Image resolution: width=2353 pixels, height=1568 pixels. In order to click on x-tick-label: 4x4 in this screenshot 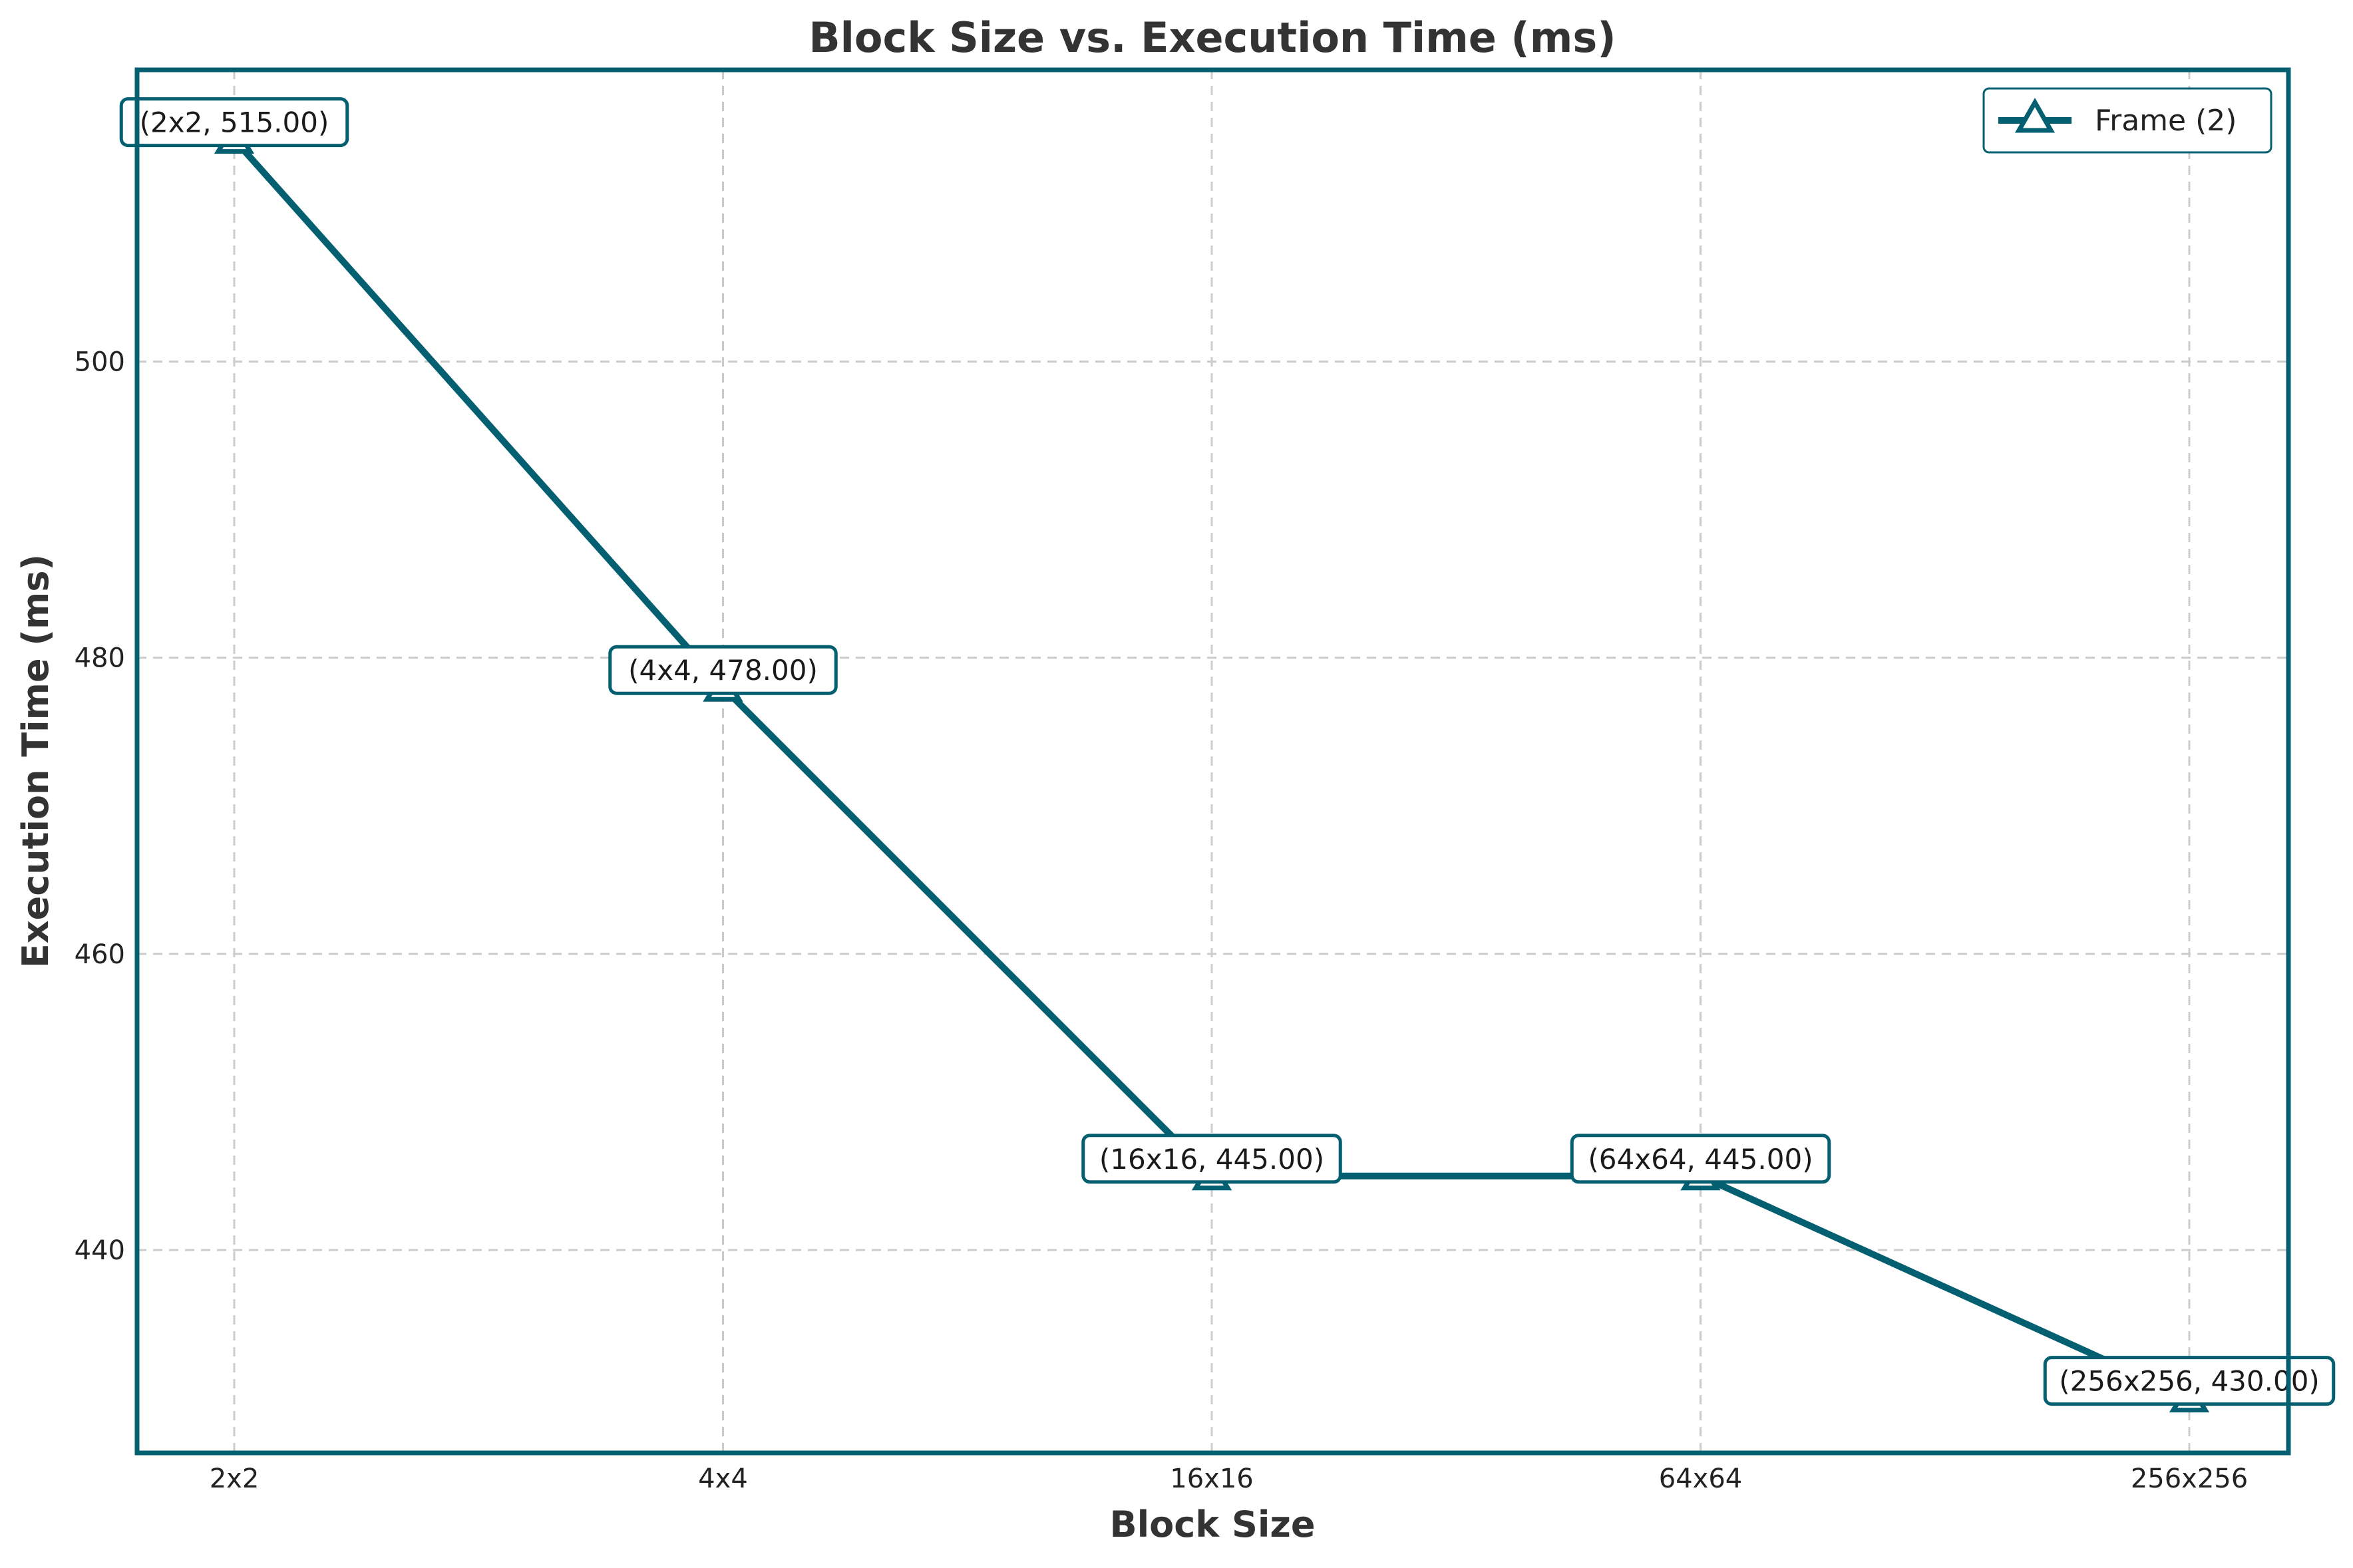, I will do `click(723, 1479)`.